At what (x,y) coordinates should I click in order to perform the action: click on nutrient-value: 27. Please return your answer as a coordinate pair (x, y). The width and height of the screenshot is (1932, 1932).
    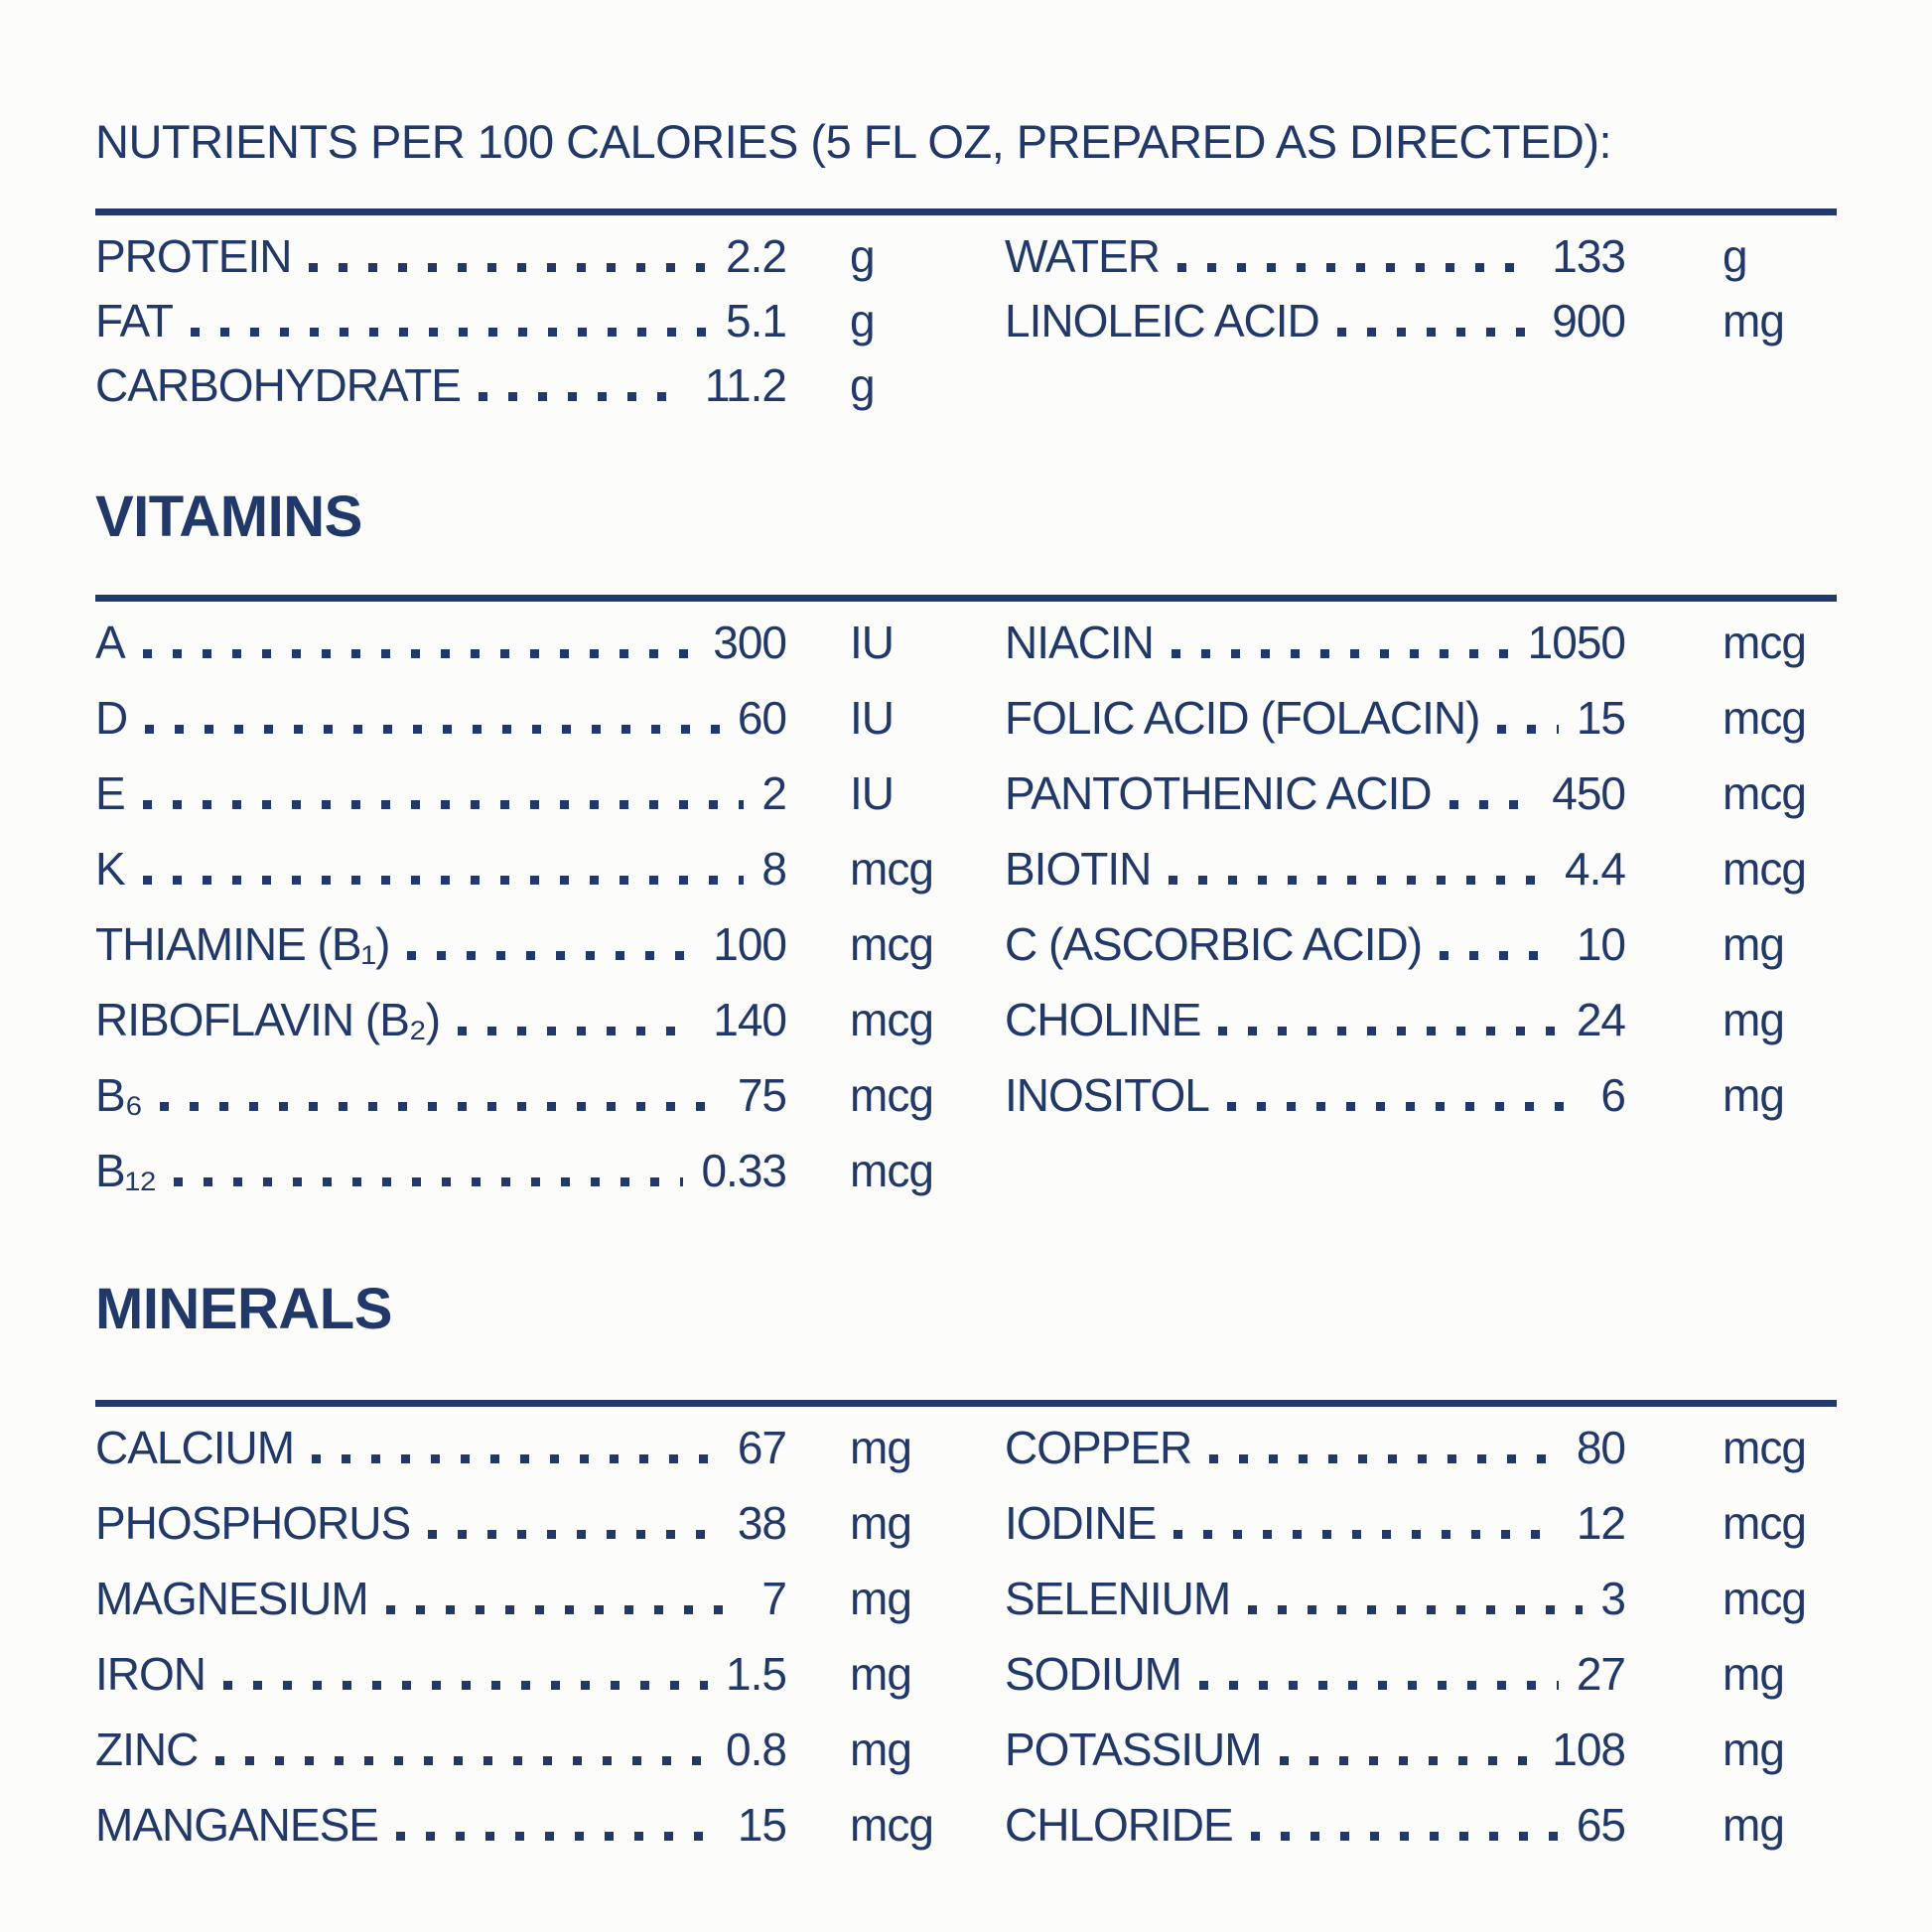
    Looking at the image, I should click on (1601, 1674).